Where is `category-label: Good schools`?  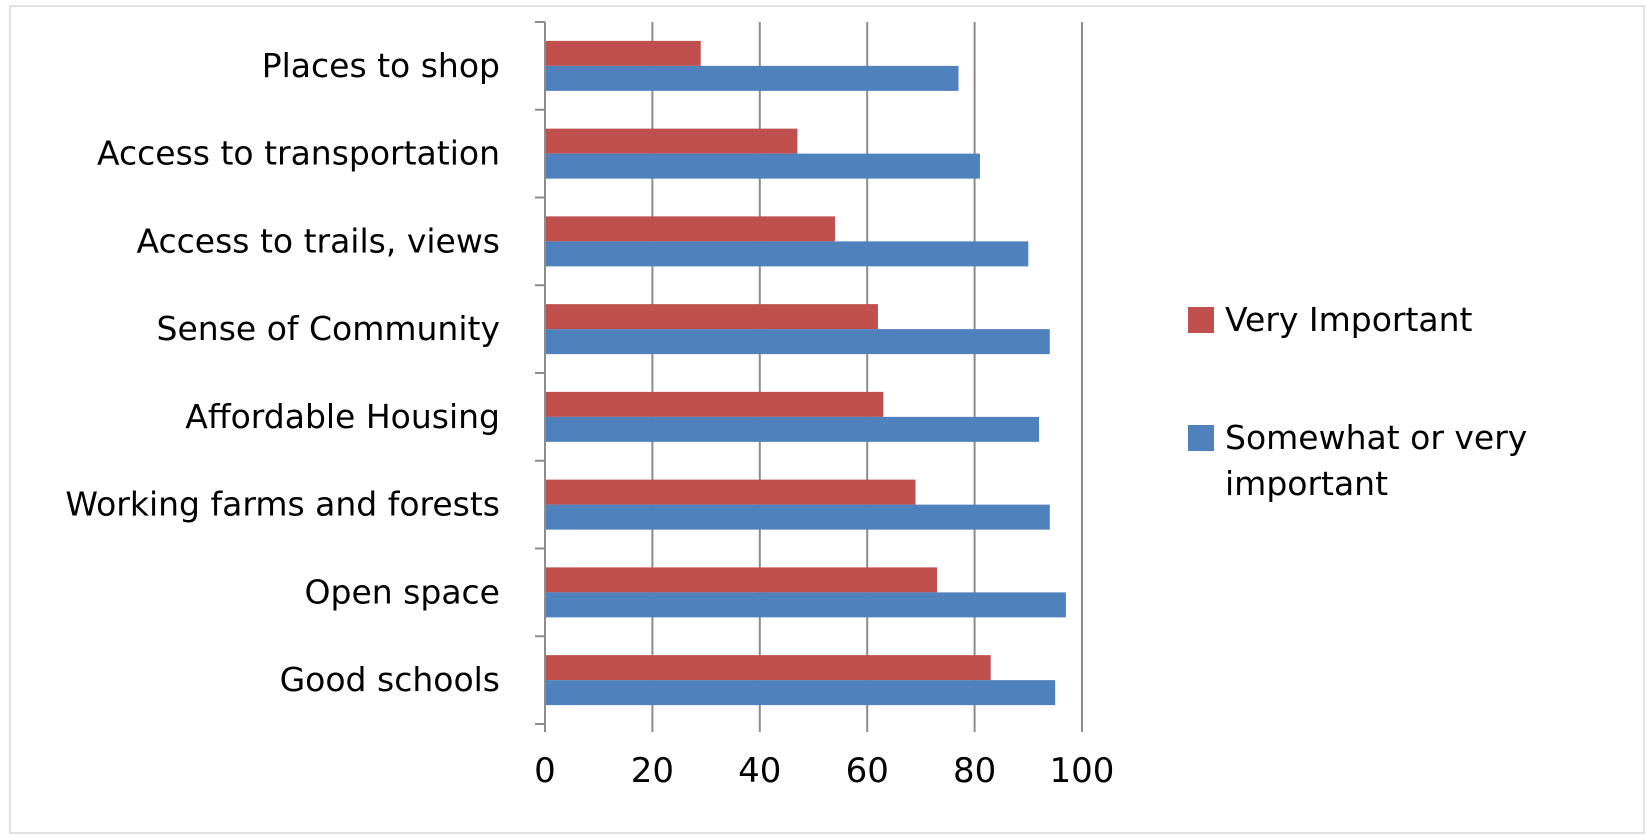
category-label: Good schools is located at coordinates (390, 679).